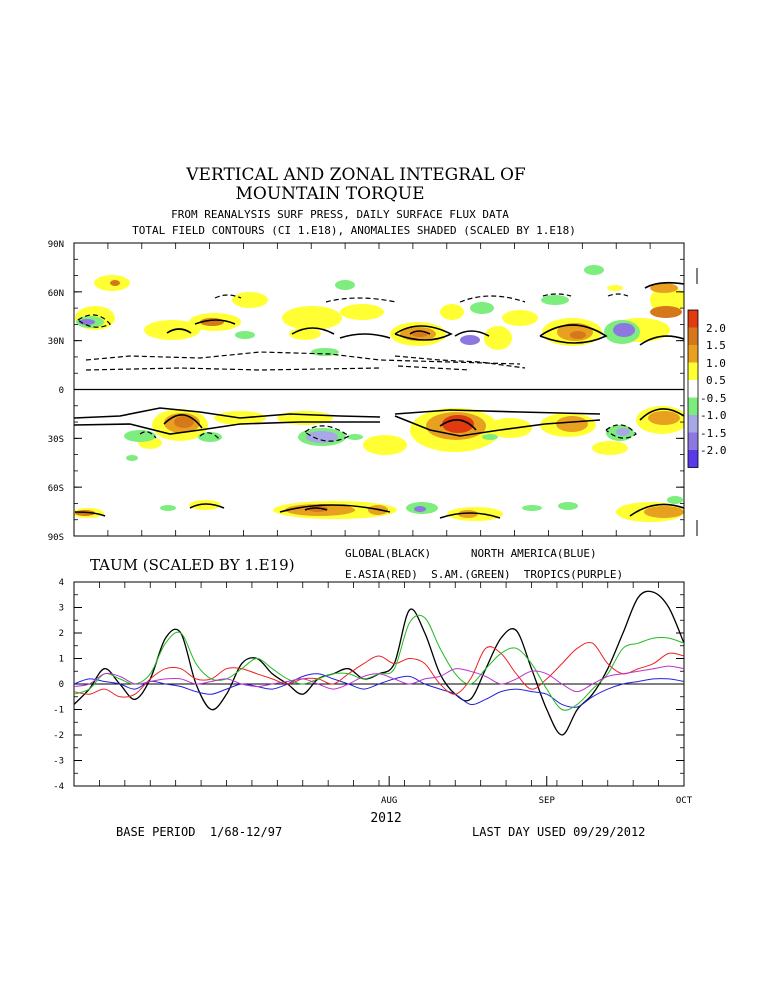  Describe the element at coordinates (716, 328) in the screenshot. I see `legend-label-2-0: 2.0` at that location.